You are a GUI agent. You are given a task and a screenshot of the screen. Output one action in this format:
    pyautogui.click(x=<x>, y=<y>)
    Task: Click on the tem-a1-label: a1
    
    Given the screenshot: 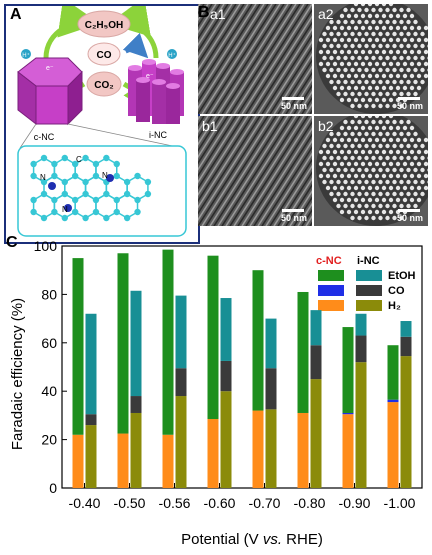 What is the action you would take?
    pyautogui.click(x=218, y=14)
    